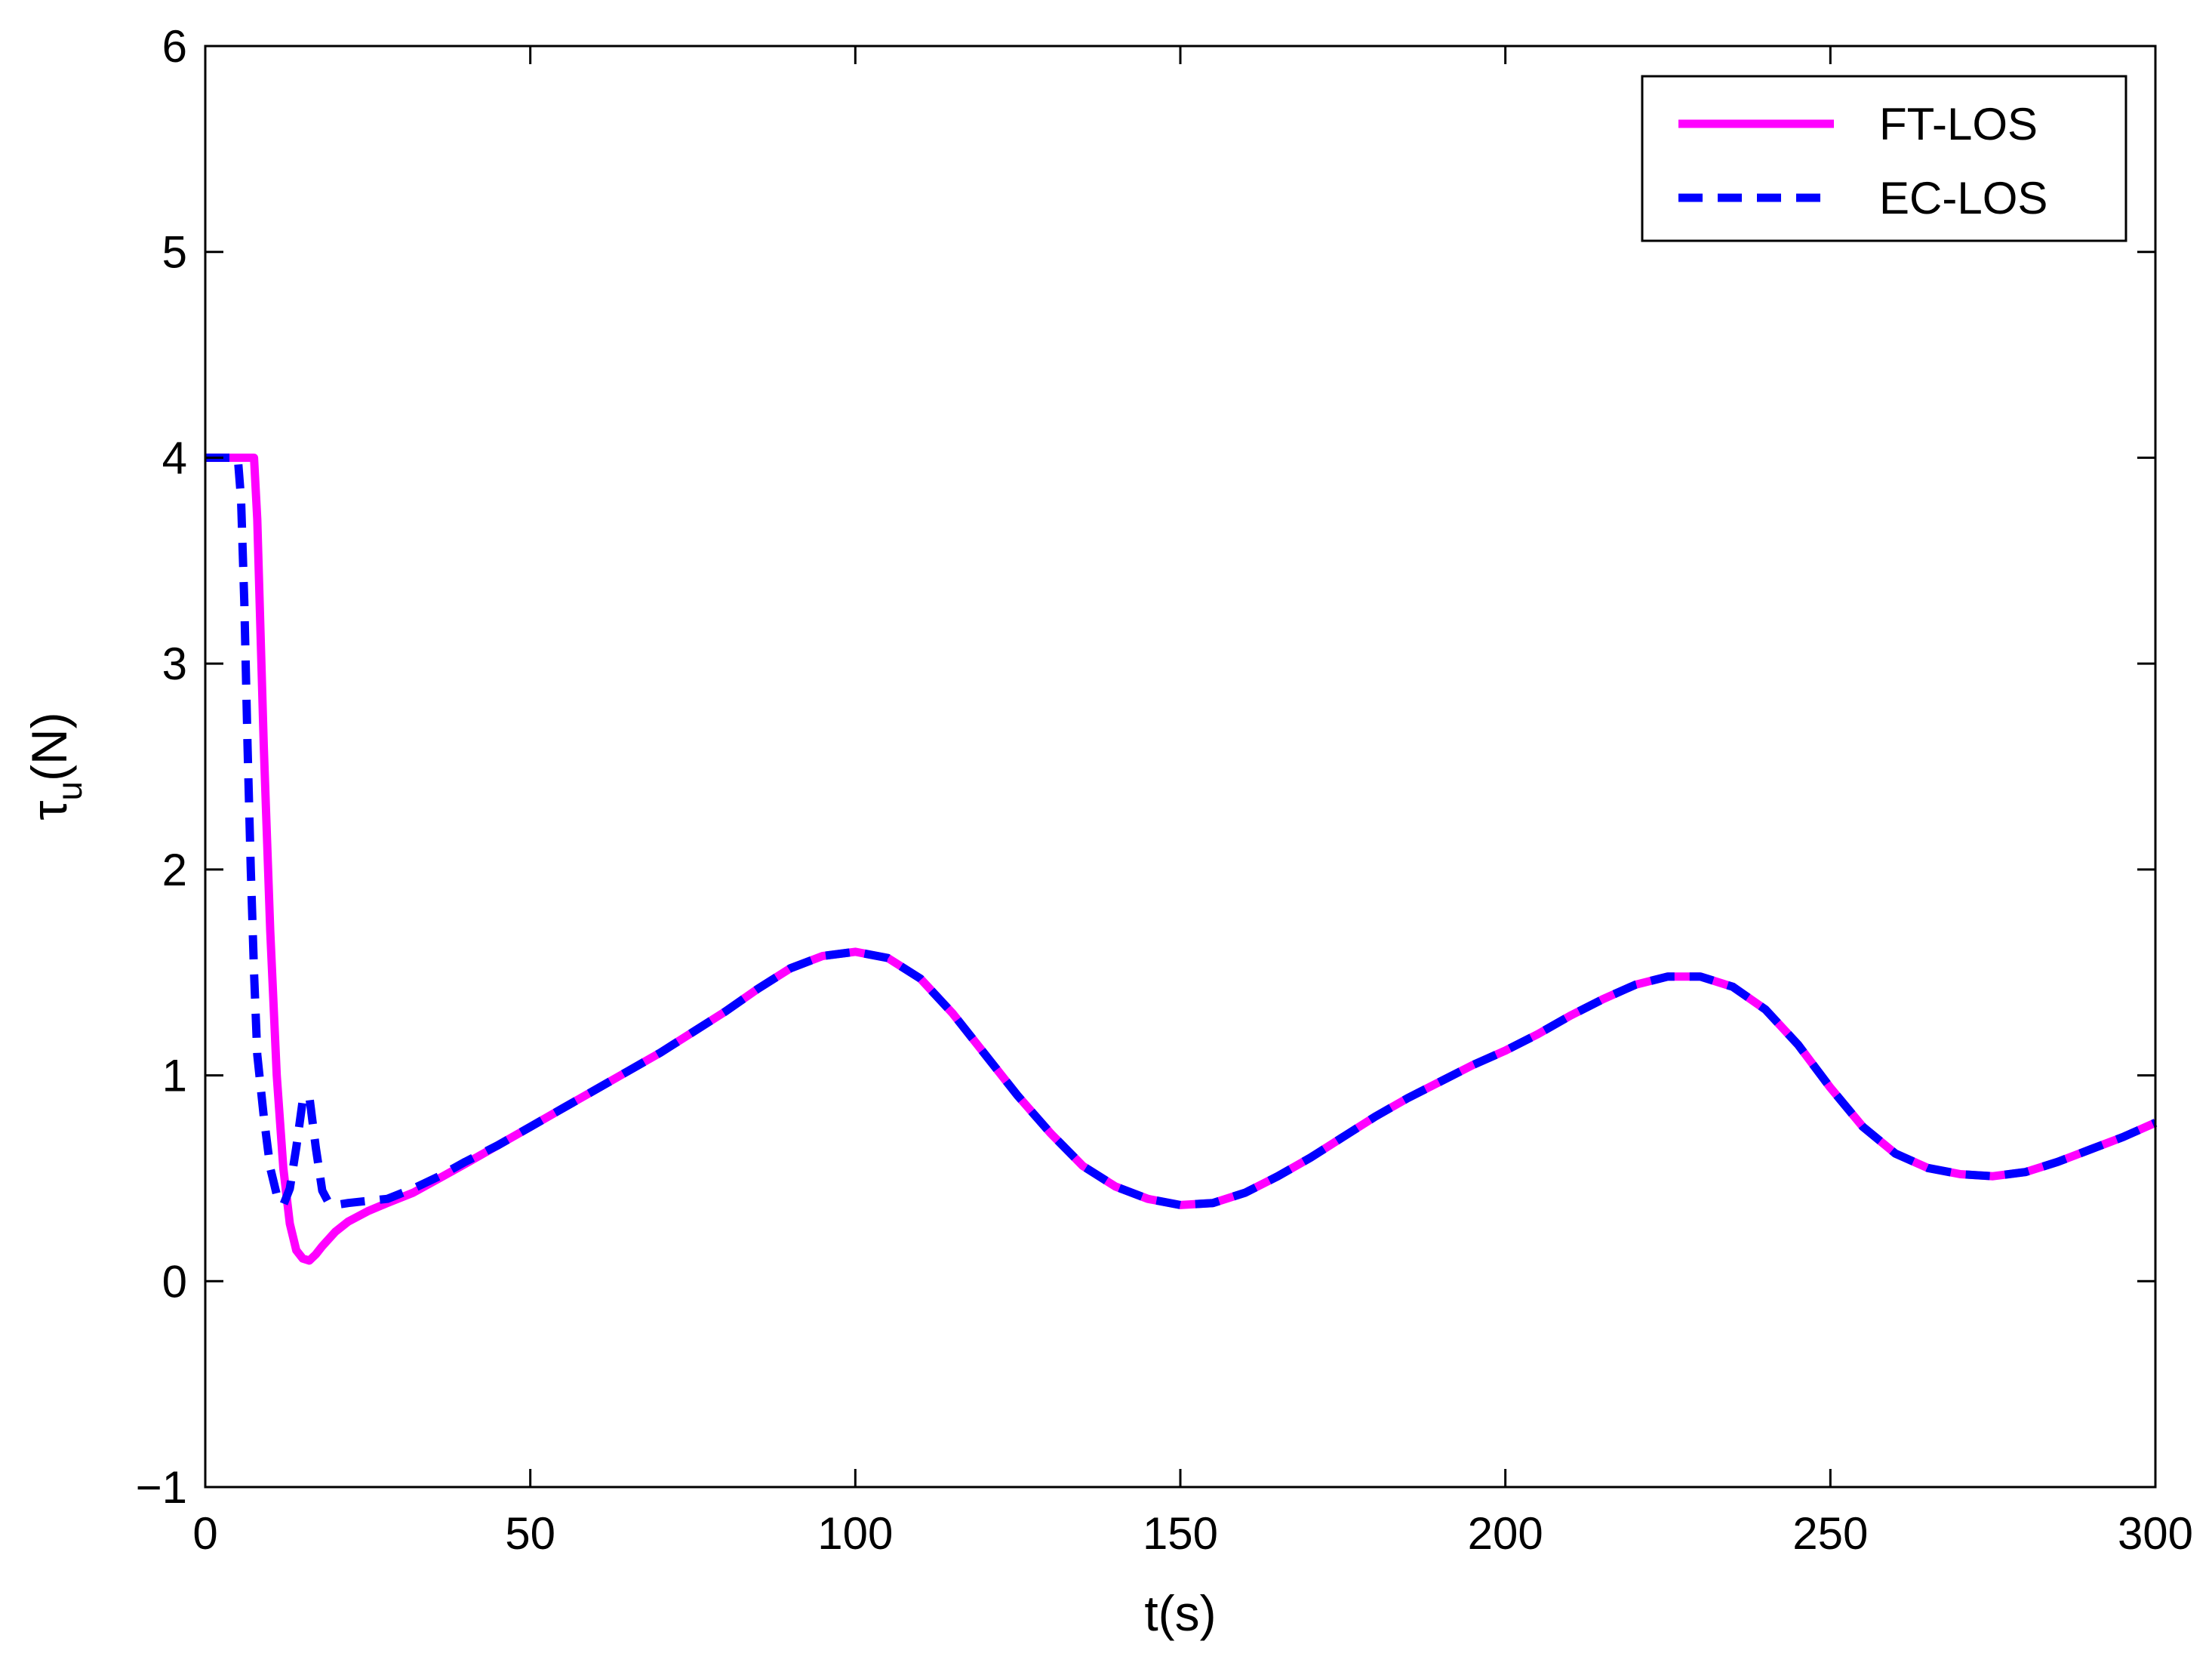 The image size is (2212, 1672). Describe the element at coordinates (1958, 124) in the screenshot. I see `legend-label-ft-los: FT-LOS` at that location.